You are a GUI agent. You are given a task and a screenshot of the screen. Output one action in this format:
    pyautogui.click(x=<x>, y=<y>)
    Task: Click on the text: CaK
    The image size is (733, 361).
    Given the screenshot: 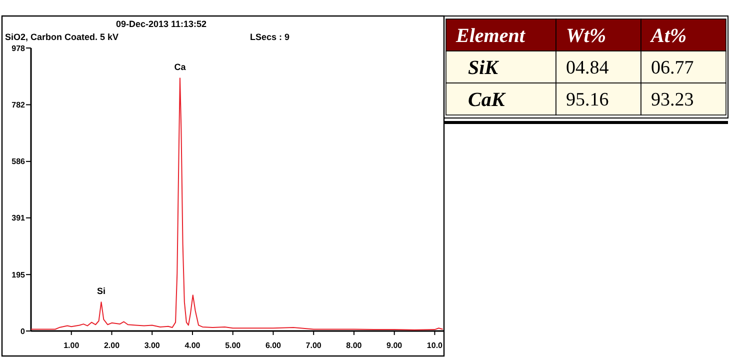 What is the action you would take?
    pyautogui.click(x=487, y=100)
    